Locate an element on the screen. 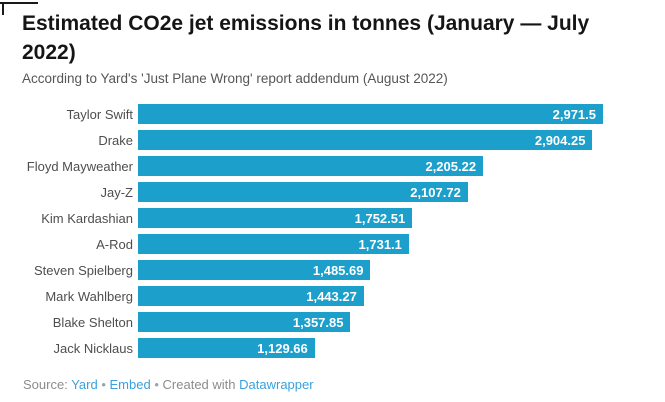 The height and width of the screenshot is (402, 665). bar-value: 1,731.1 is located at coordinates (380, 244).